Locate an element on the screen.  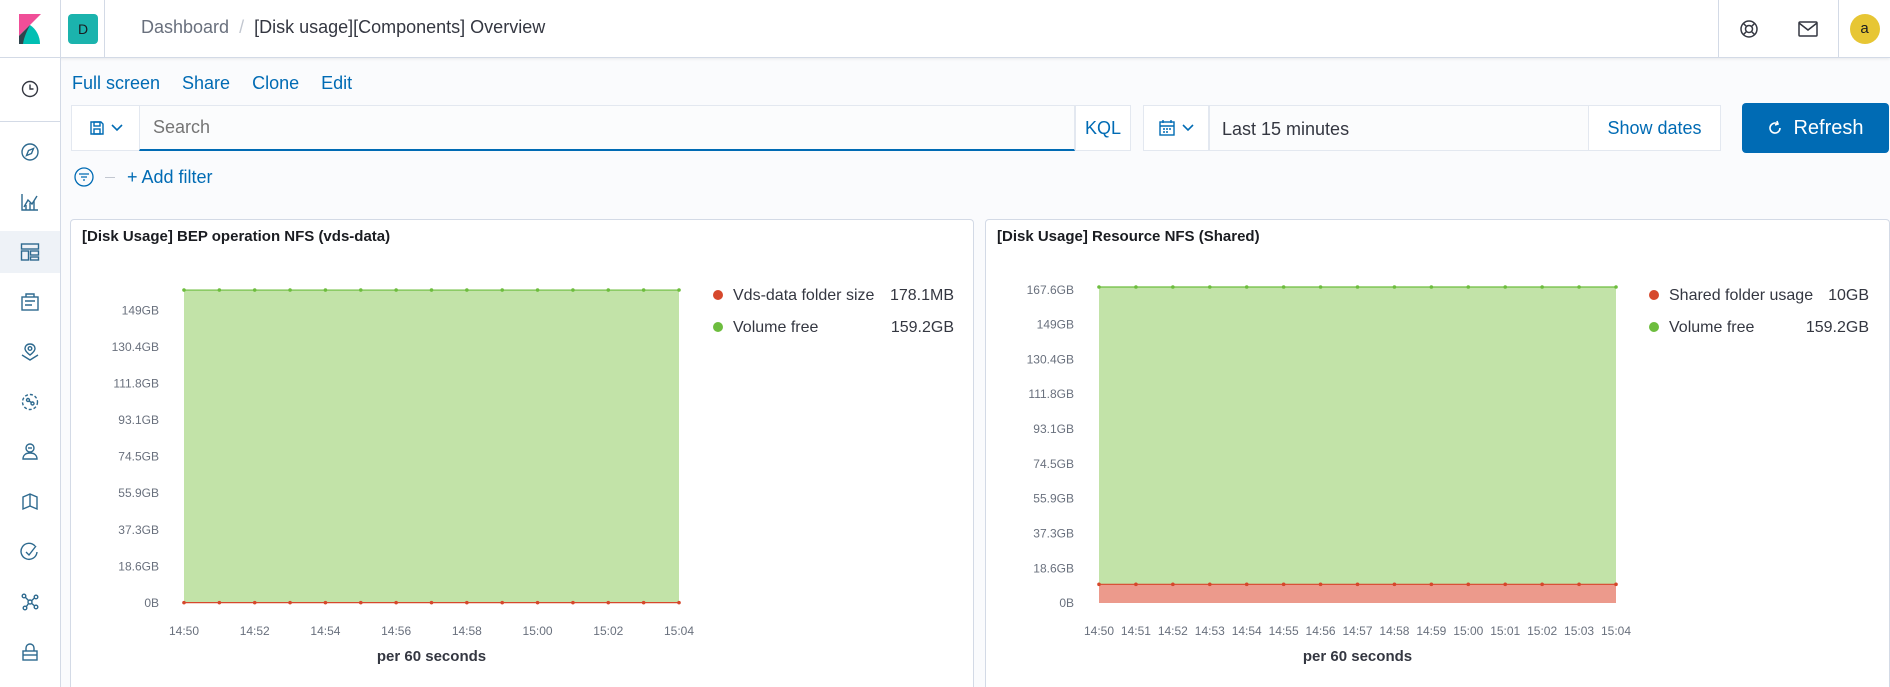
filter-options-button is located at coordinates (84, 179).